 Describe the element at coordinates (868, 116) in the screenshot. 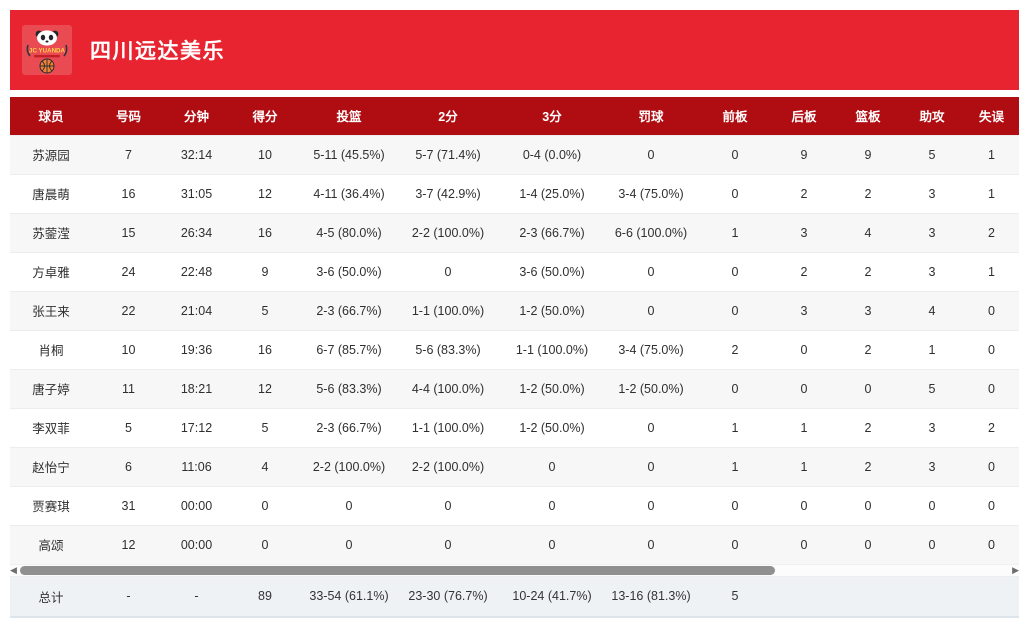

I see `column-header-reb: 篮板` at that location.